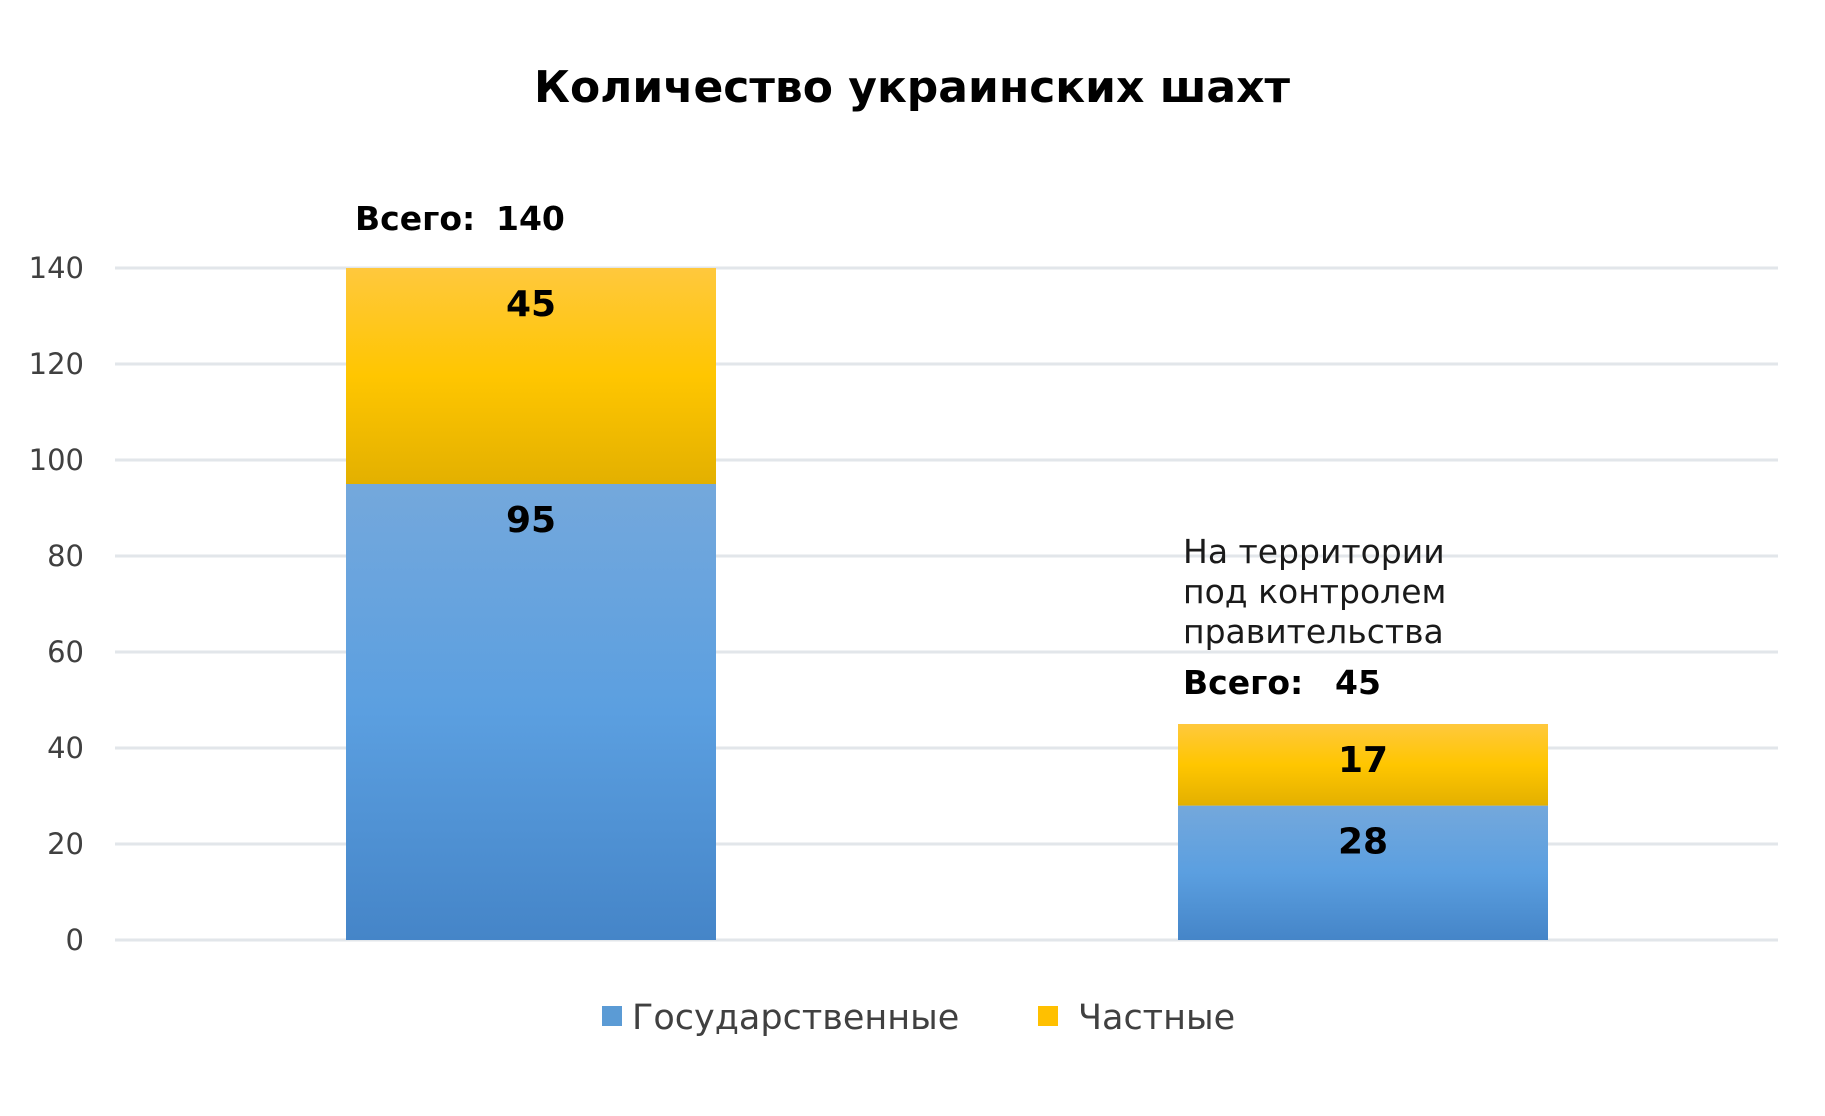  Describe the element at coordinates (912, 87) in the screenshot. I see `chart-title: Количество украинских шахт` at that location.